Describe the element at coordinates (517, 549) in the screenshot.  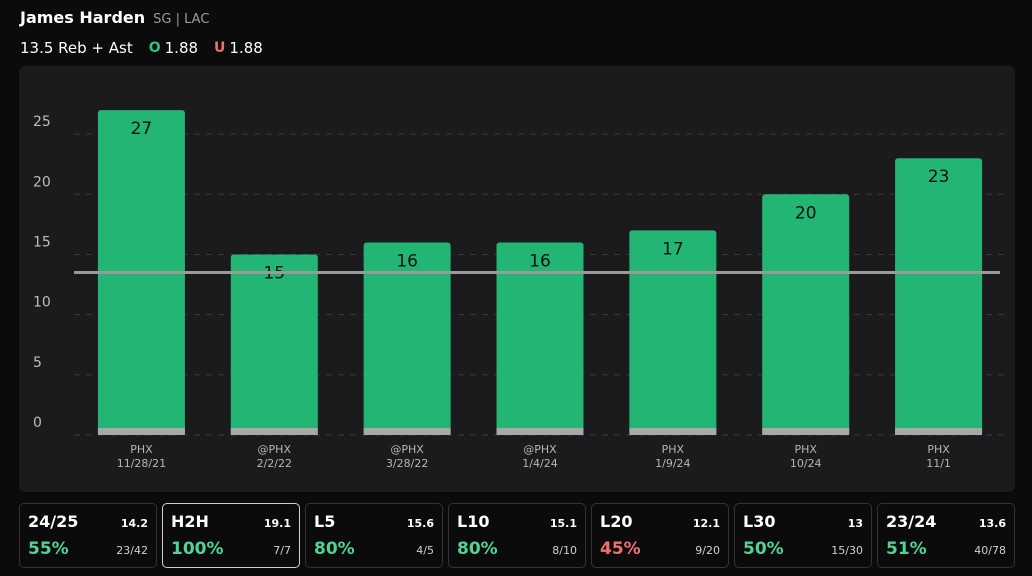
I see `stat-bottom-row: 80% 8/10` at that location.